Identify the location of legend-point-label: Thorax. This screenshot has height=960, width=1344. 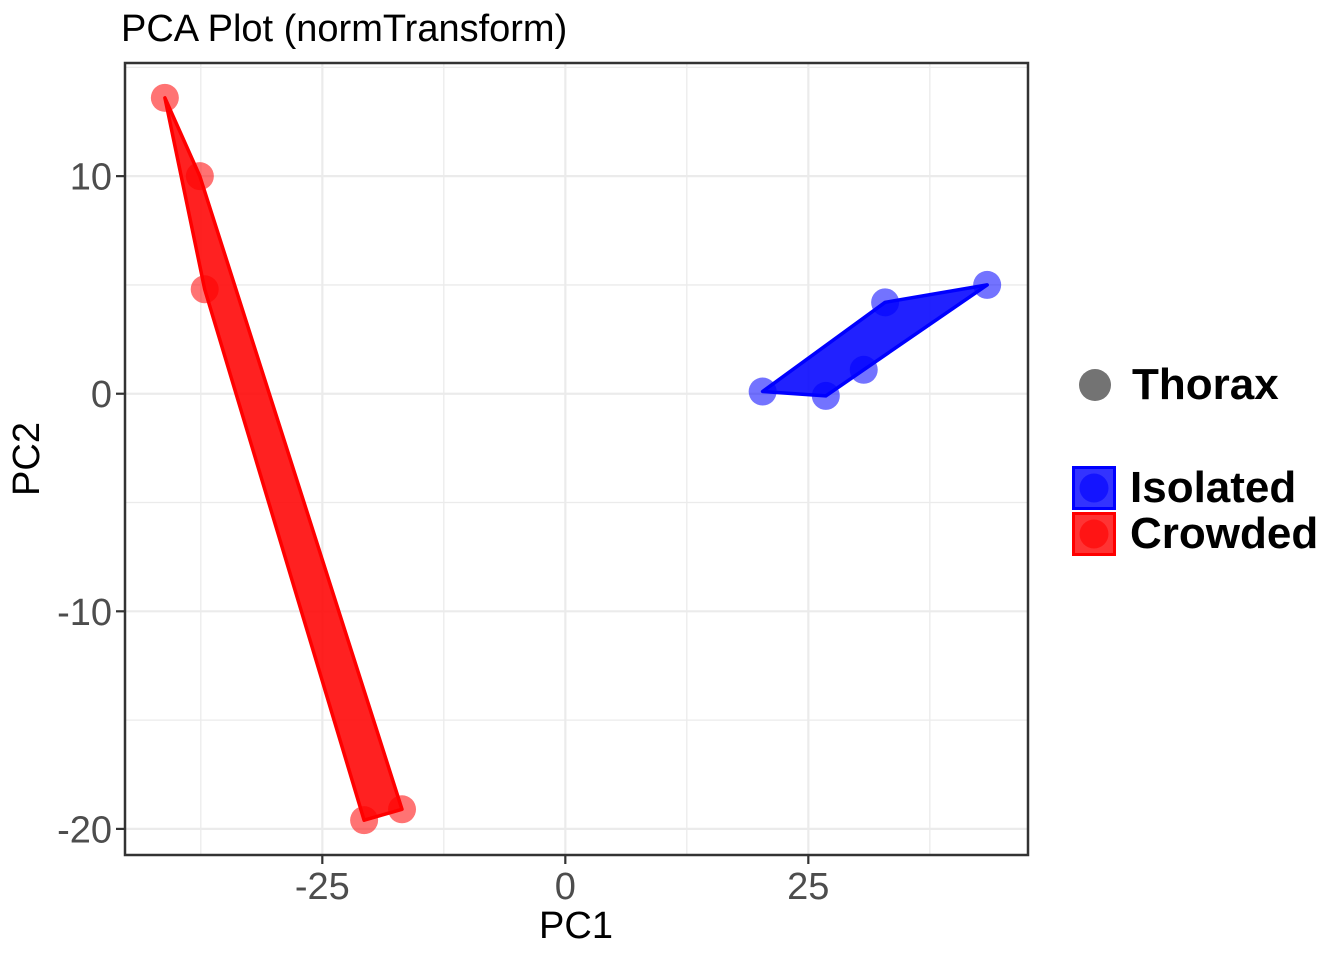
(1205, 384).